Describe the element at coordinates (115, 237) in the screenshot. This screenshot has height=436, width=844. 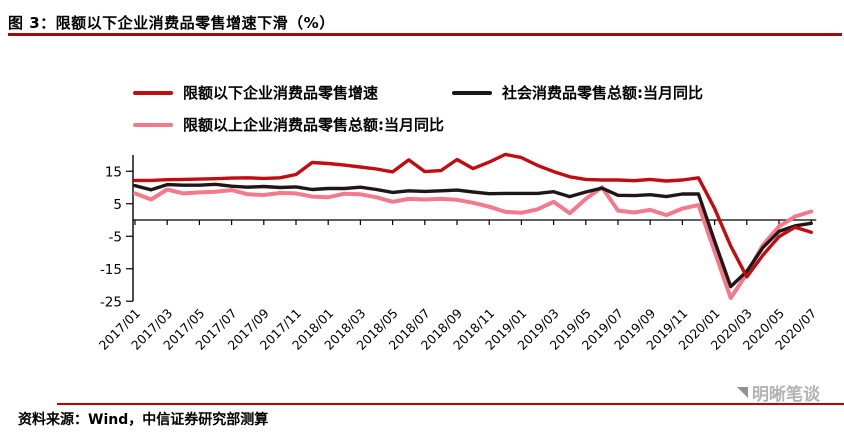
I see `y-tick-label: -5` at that location.